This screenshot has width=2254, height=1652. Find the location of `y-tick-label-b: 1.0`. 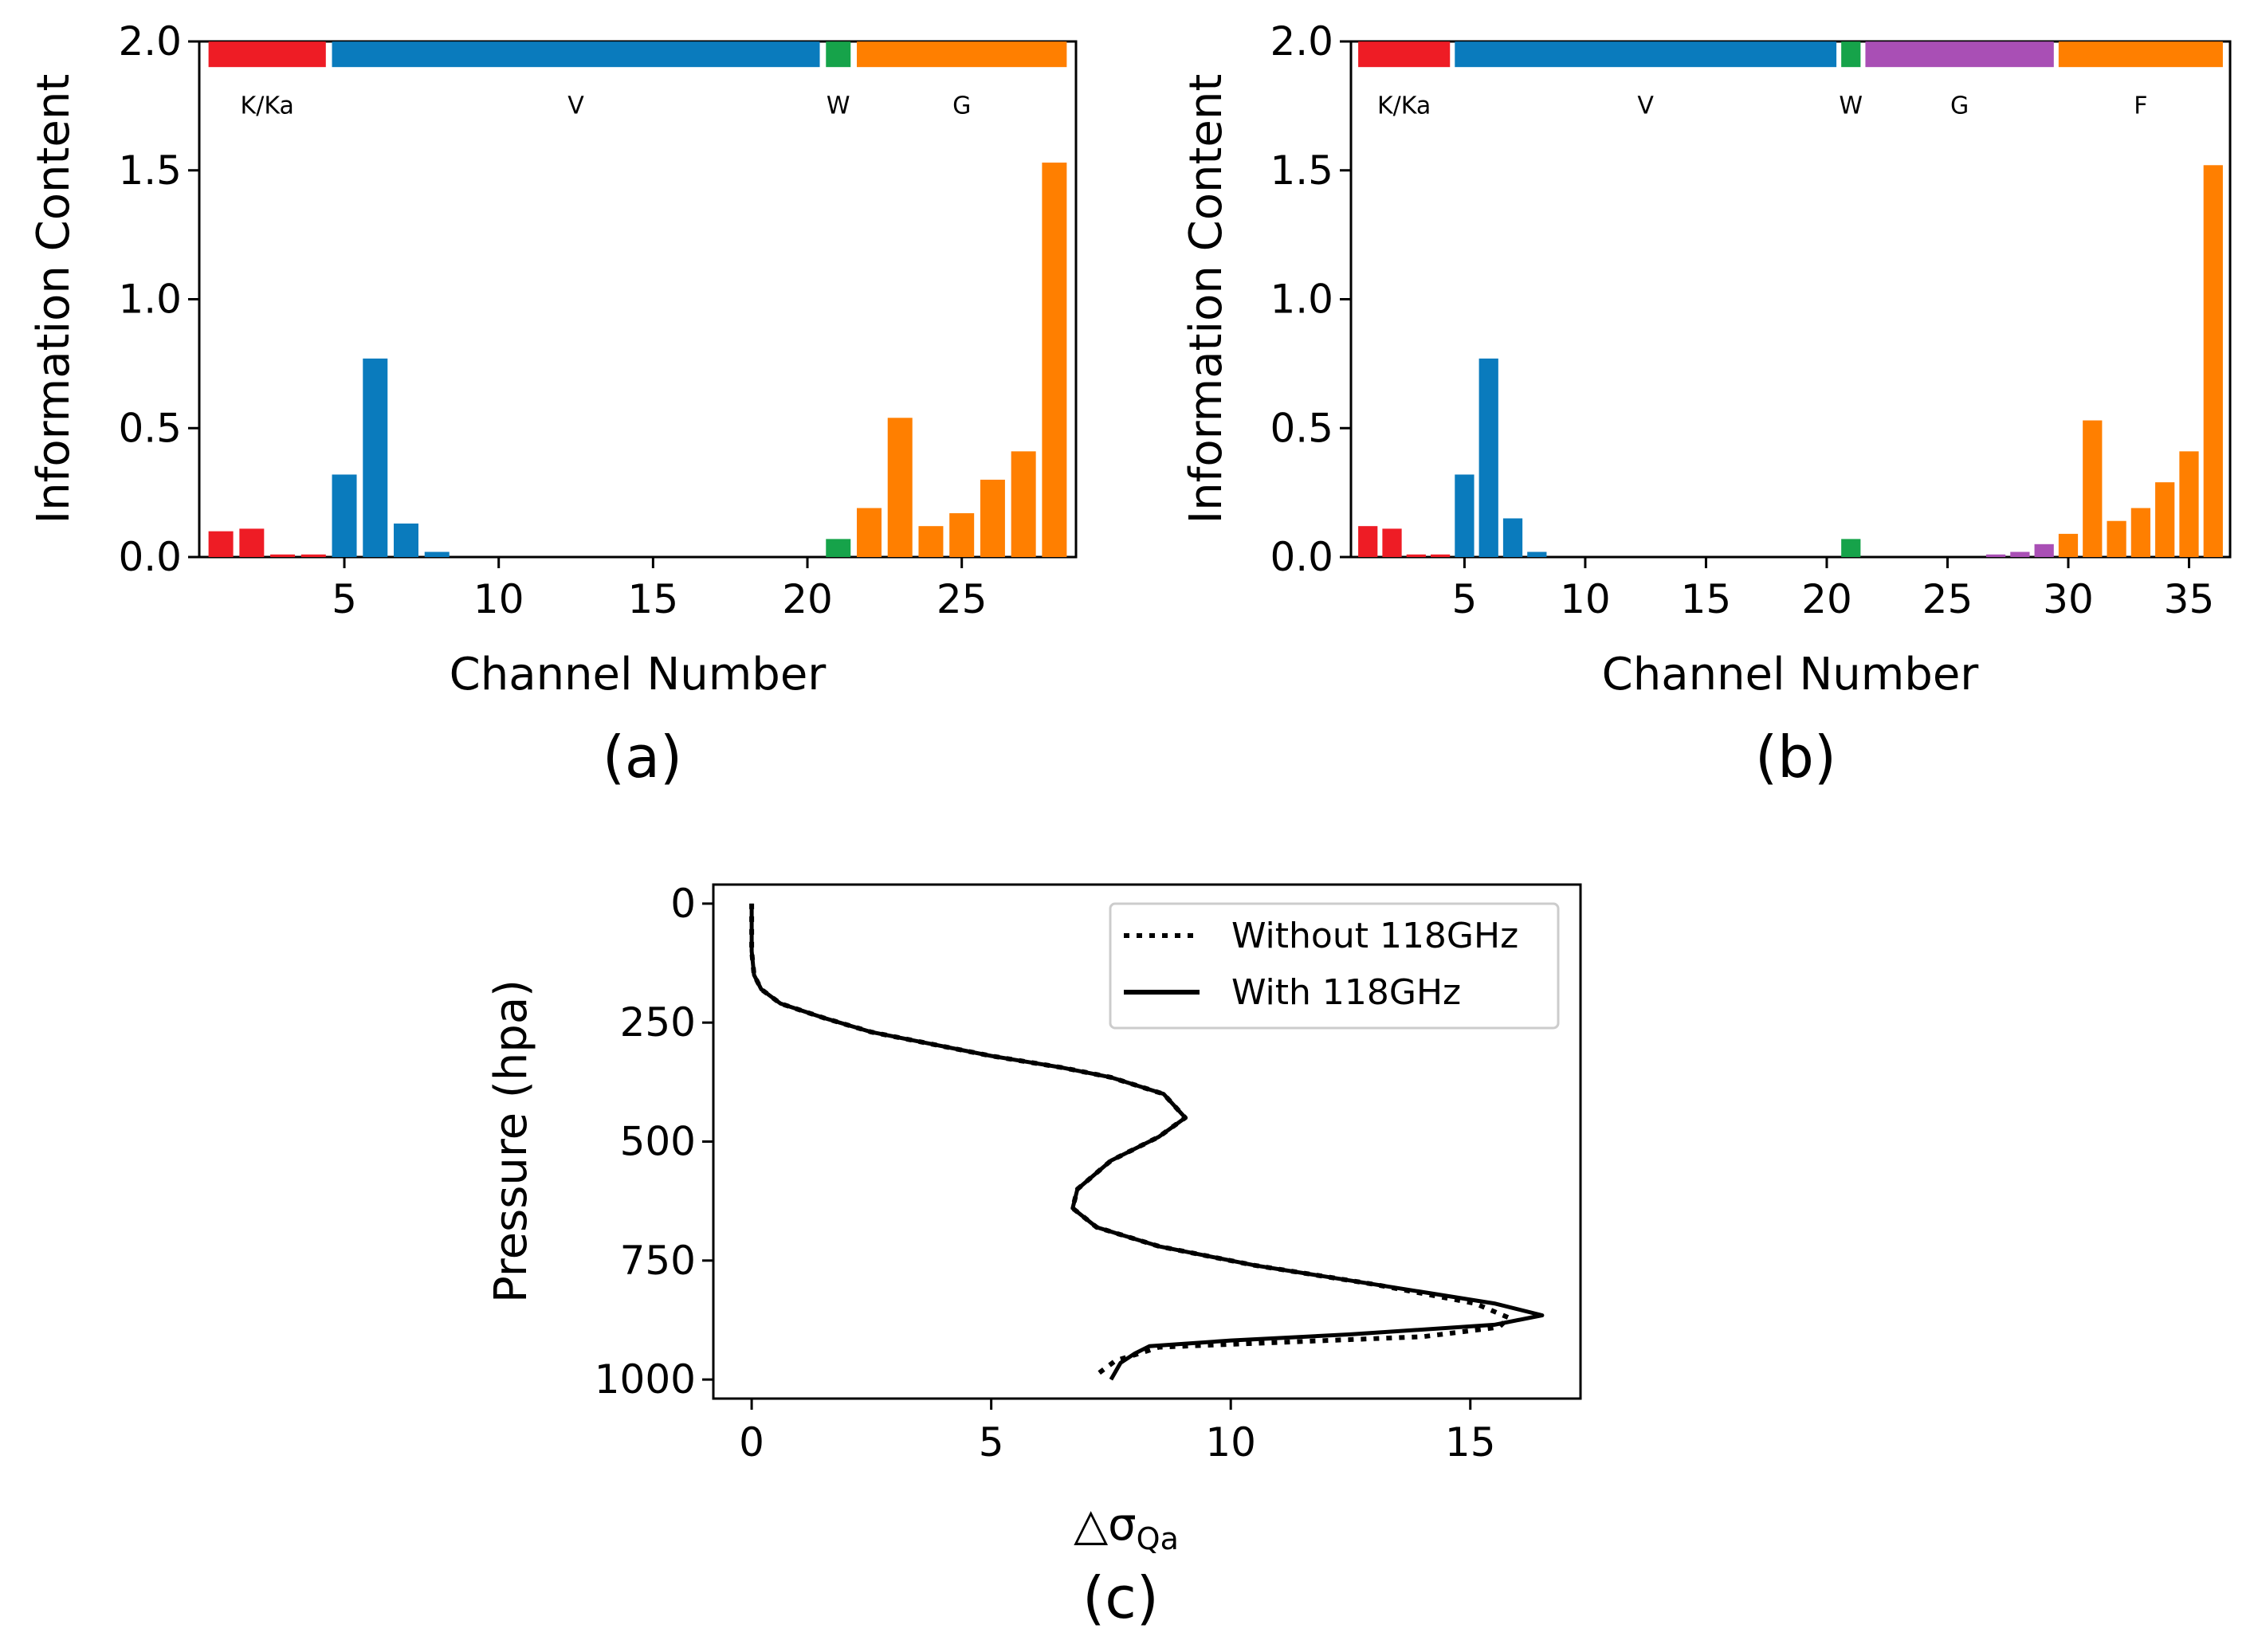

y-tick-label-b: 1.0 is located at coordinates (1301, 300).